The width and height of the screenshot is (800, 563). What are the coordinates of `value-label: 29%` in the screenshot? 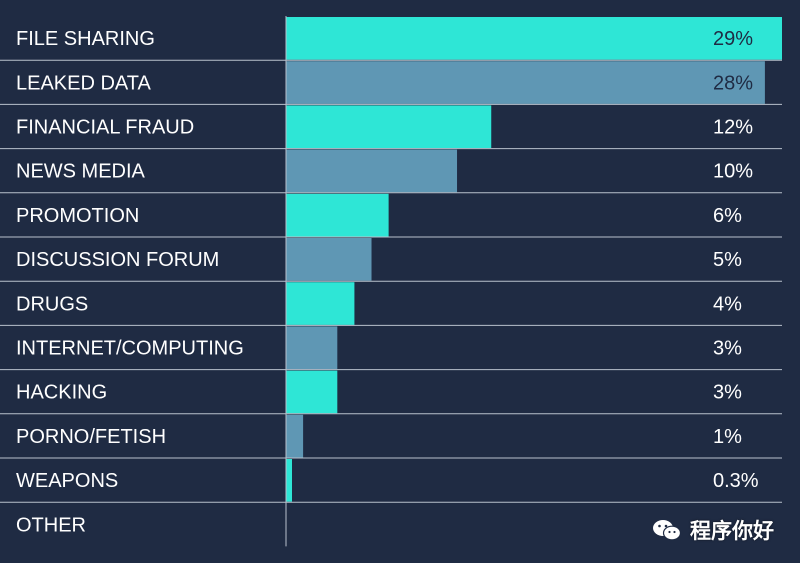 It's located at (733, 39).